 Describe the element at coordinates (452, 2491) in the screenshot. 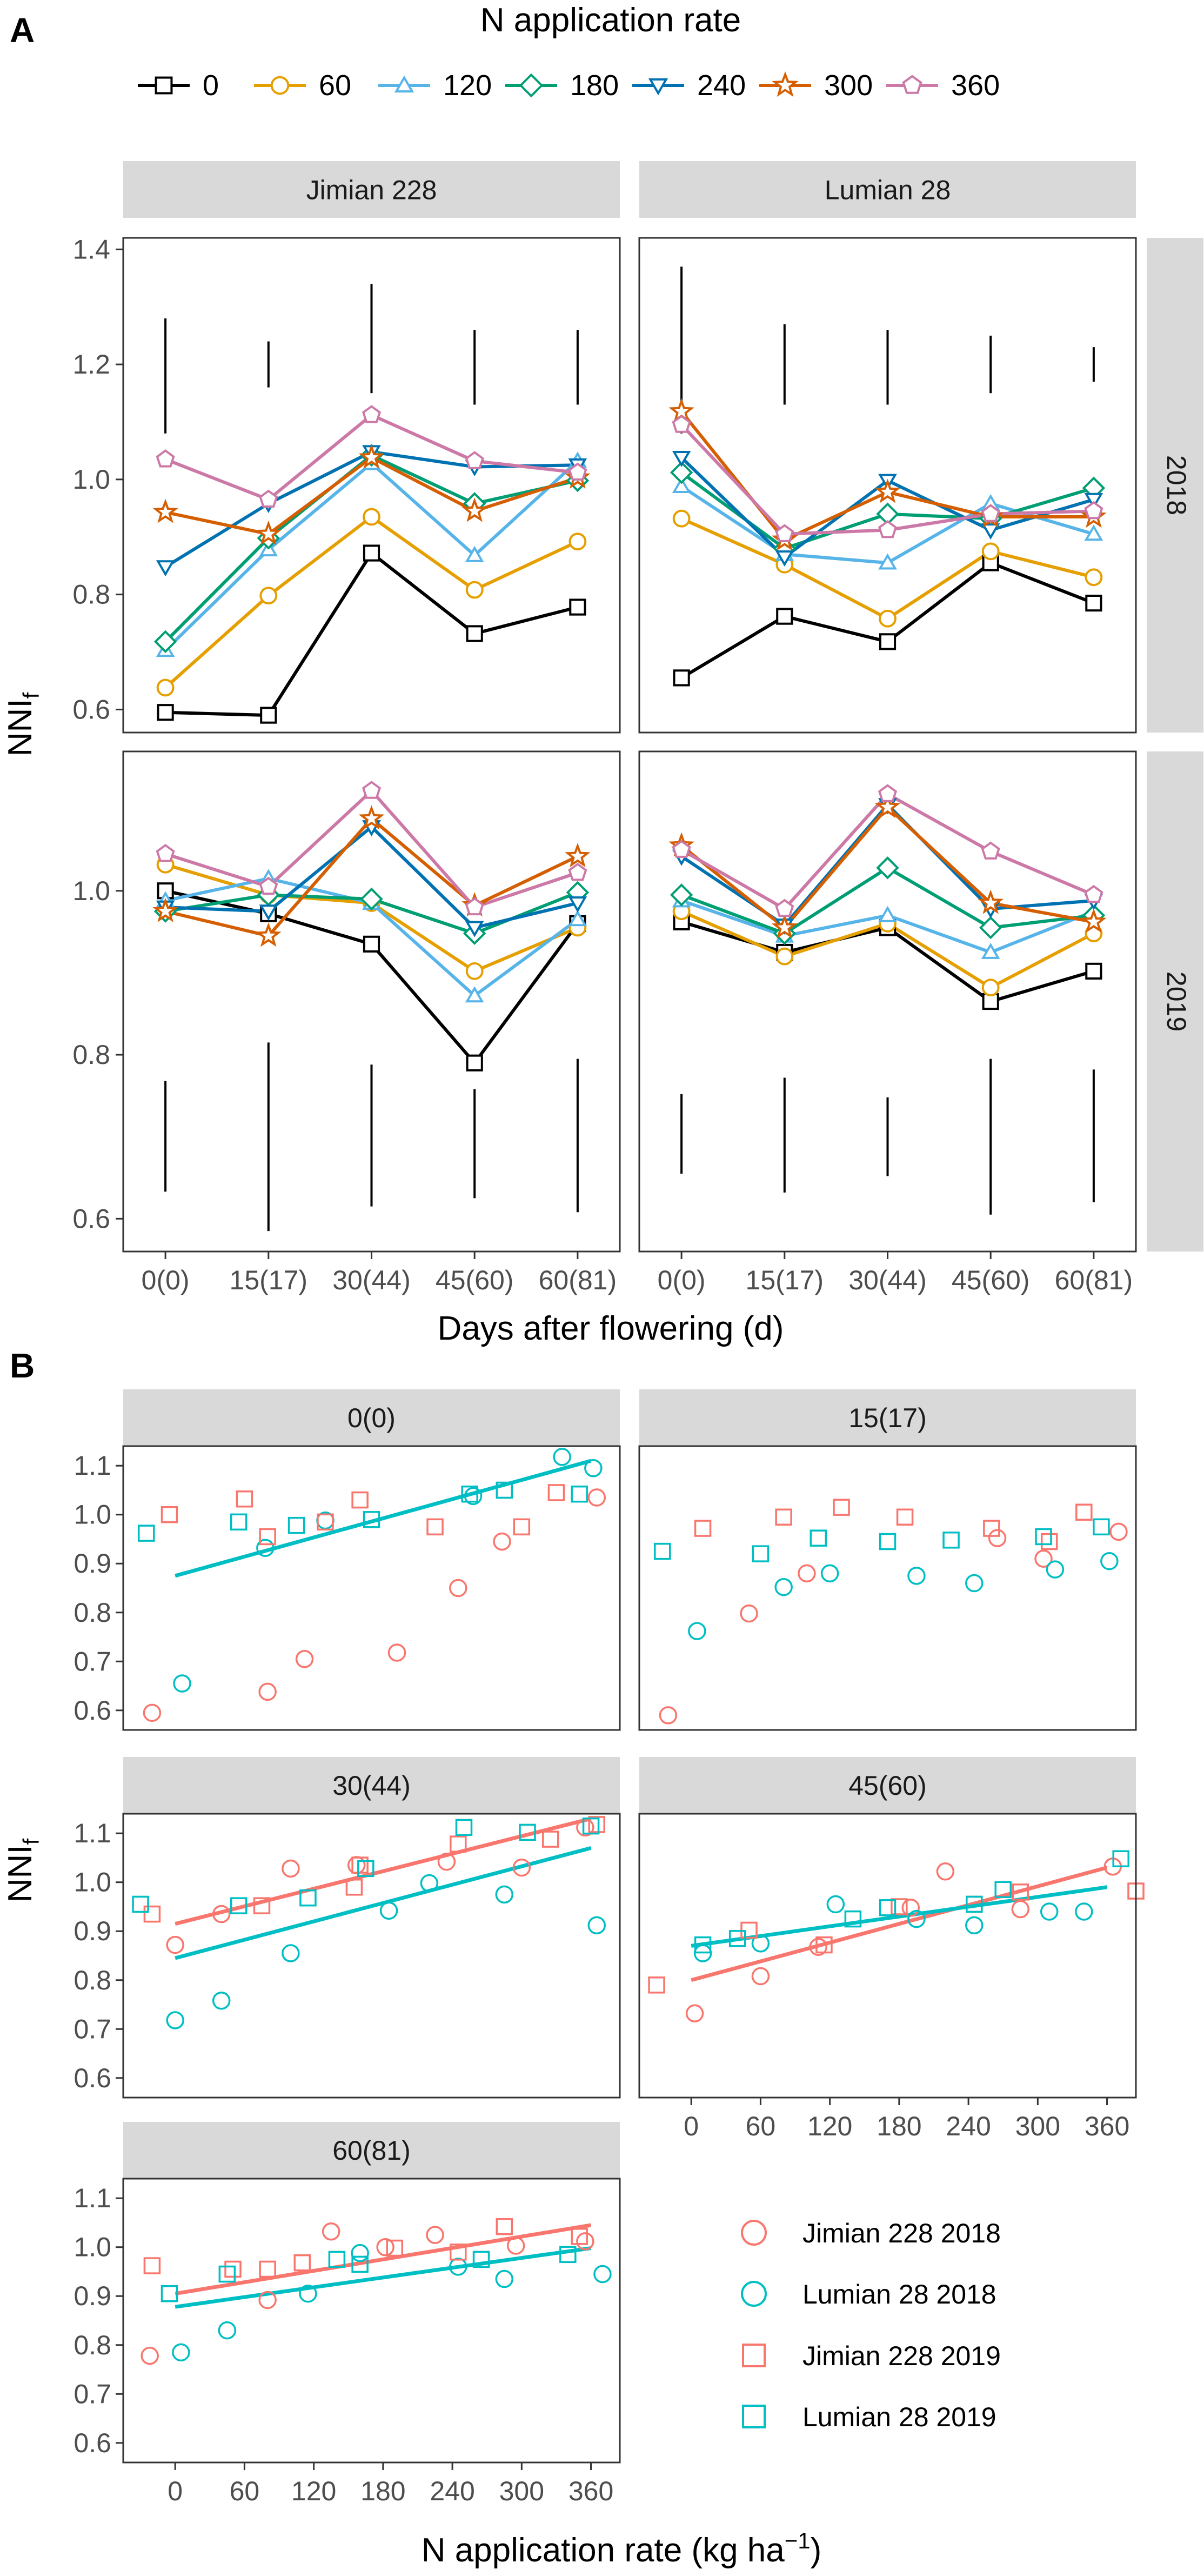

I see `x-tick-label: 240` at that location.